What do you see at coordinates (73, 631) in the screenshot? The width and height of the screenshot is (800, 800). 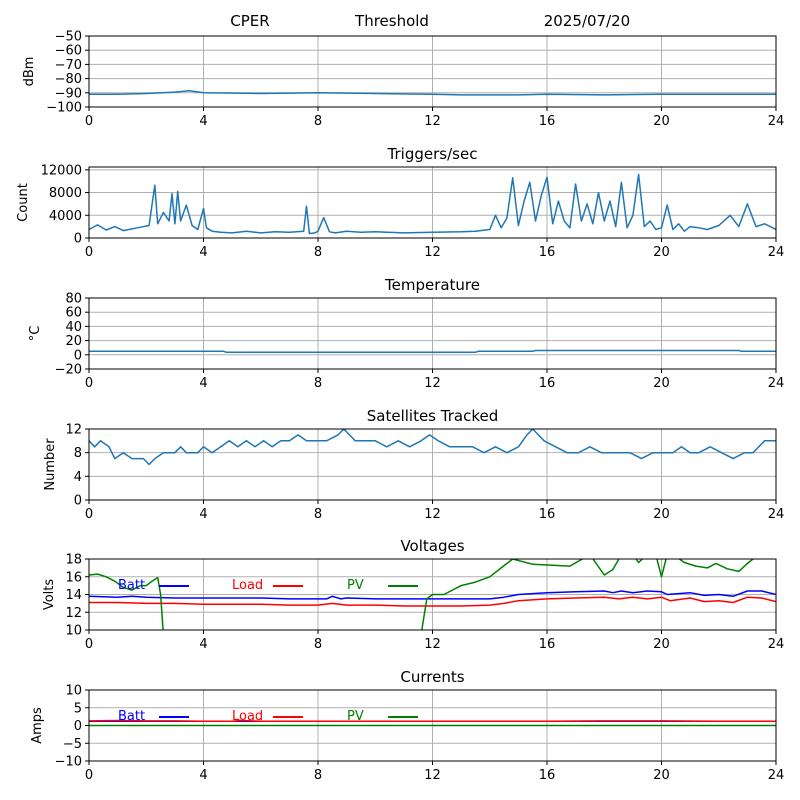 I see `y-tick-label: 10` at bounding box center [73, 631].